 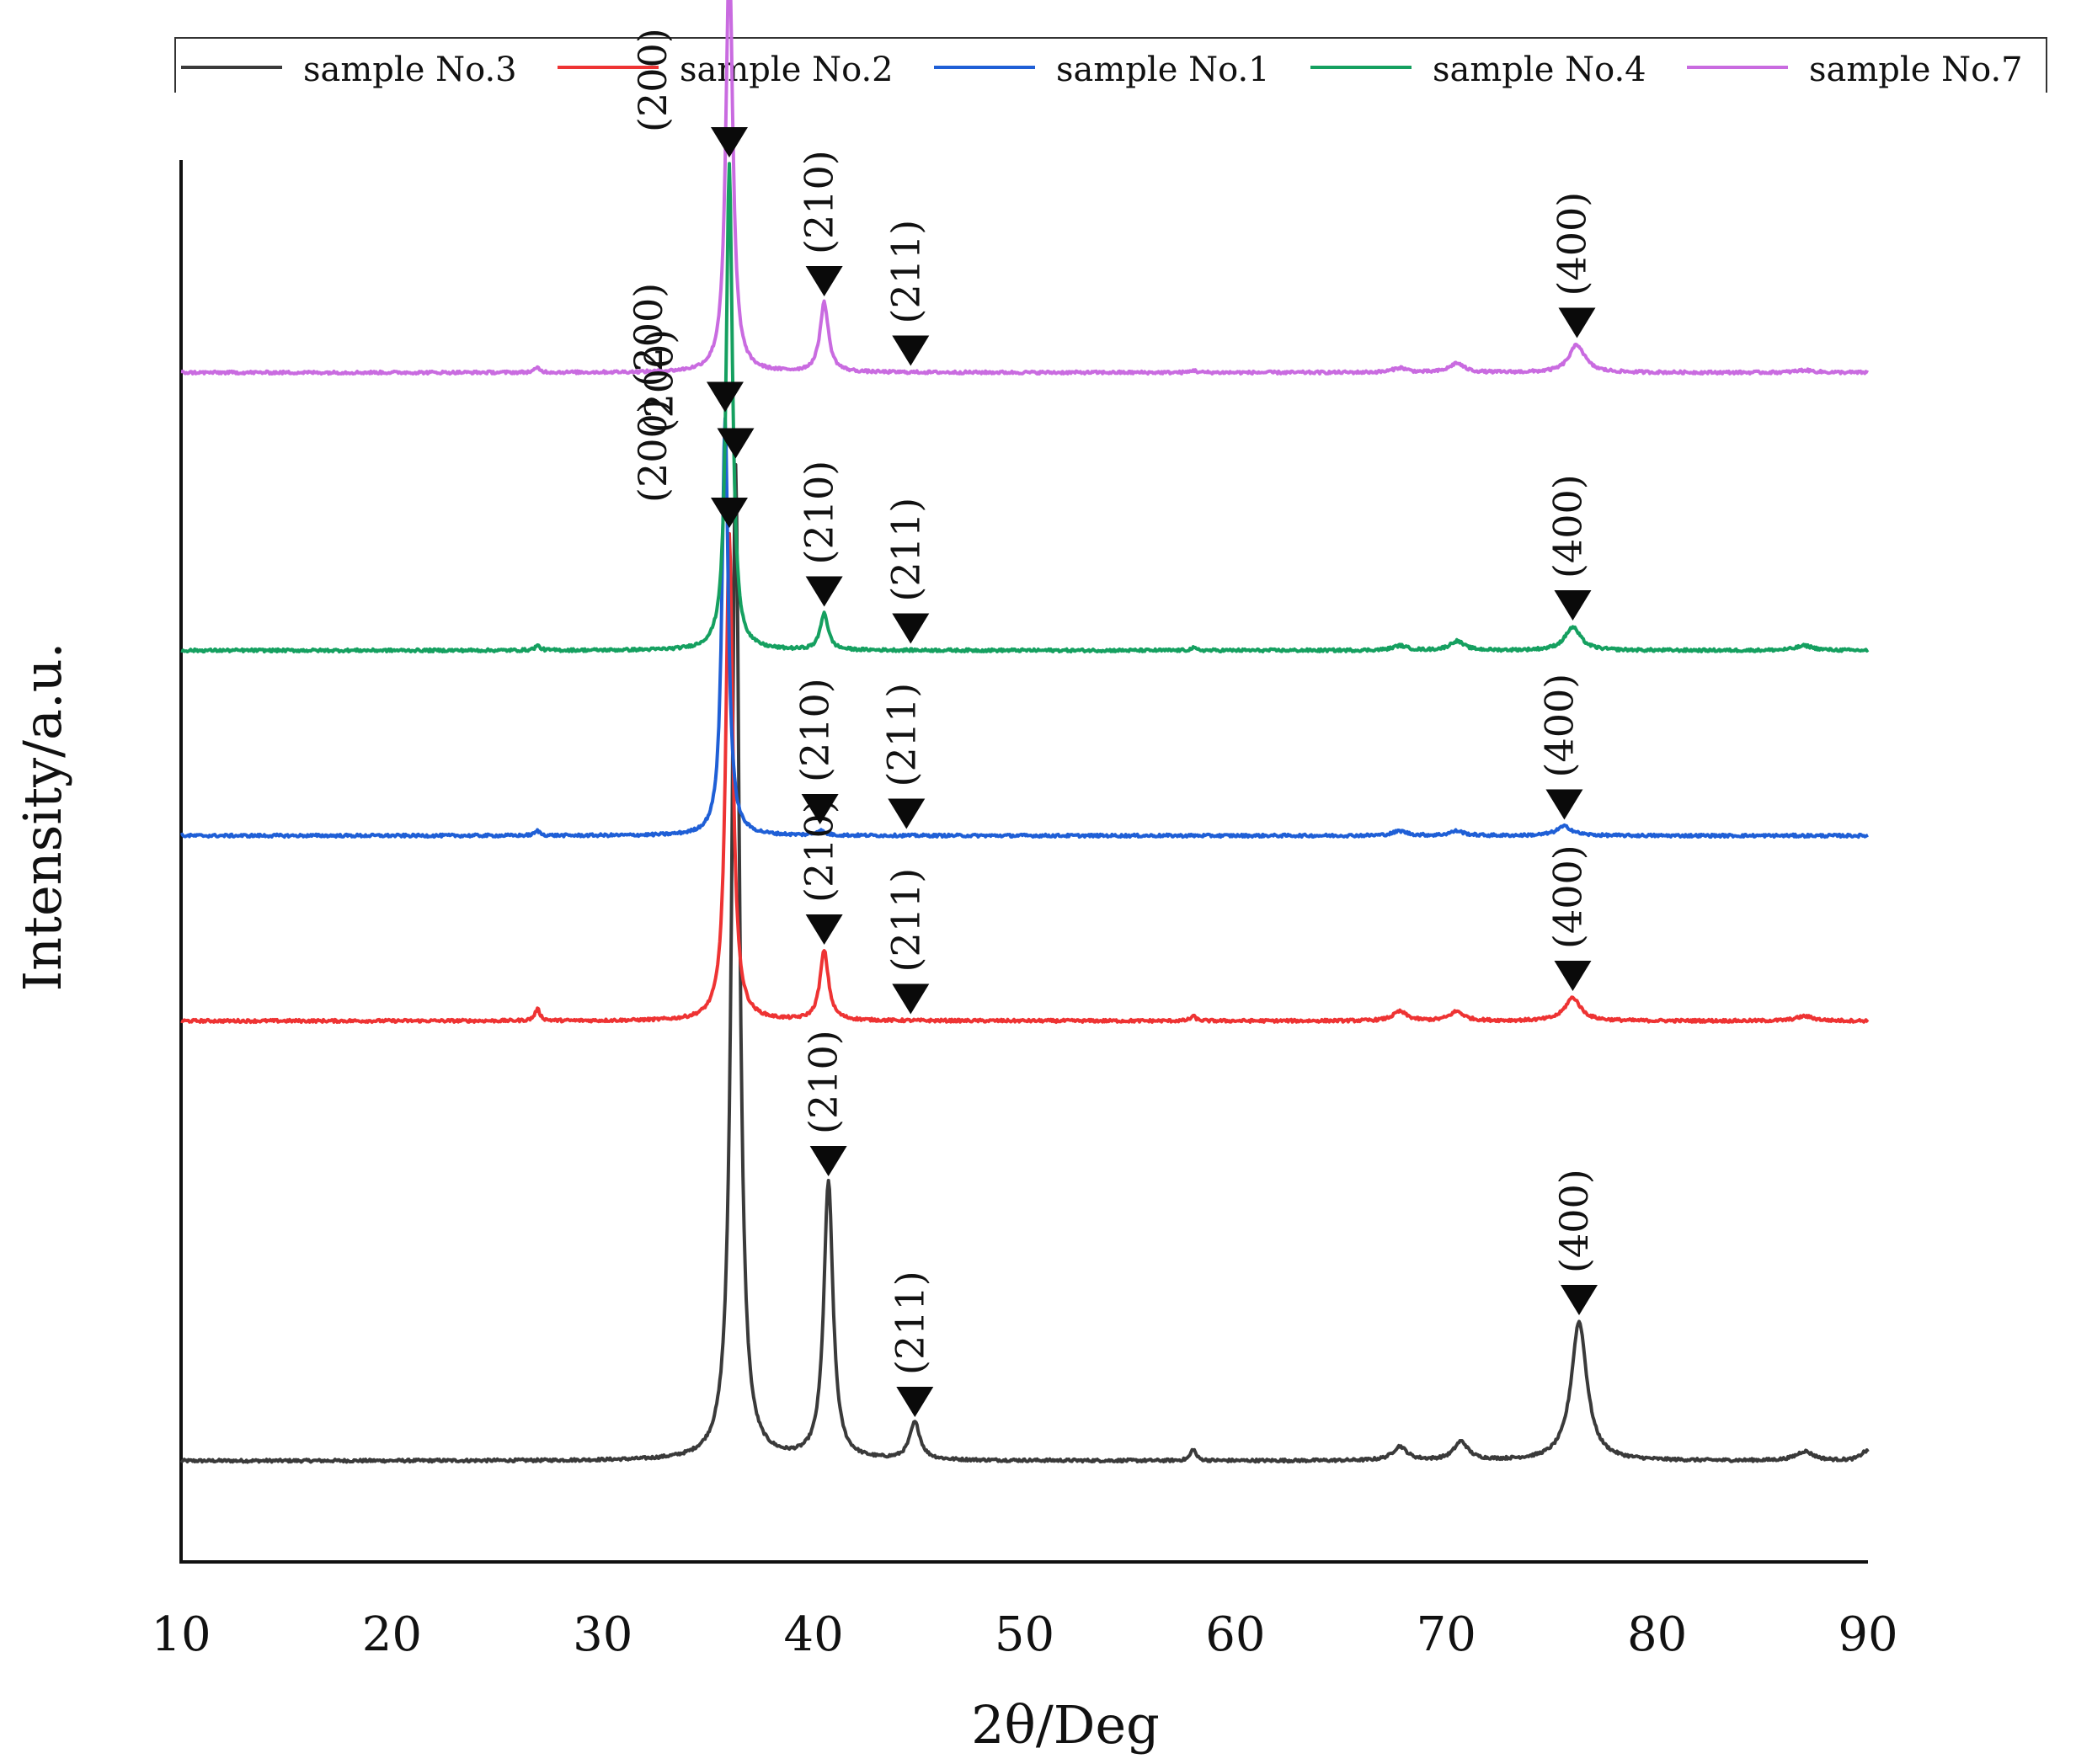 I want to click on peak-label-5-3: (211), so click(x=906, y=272).